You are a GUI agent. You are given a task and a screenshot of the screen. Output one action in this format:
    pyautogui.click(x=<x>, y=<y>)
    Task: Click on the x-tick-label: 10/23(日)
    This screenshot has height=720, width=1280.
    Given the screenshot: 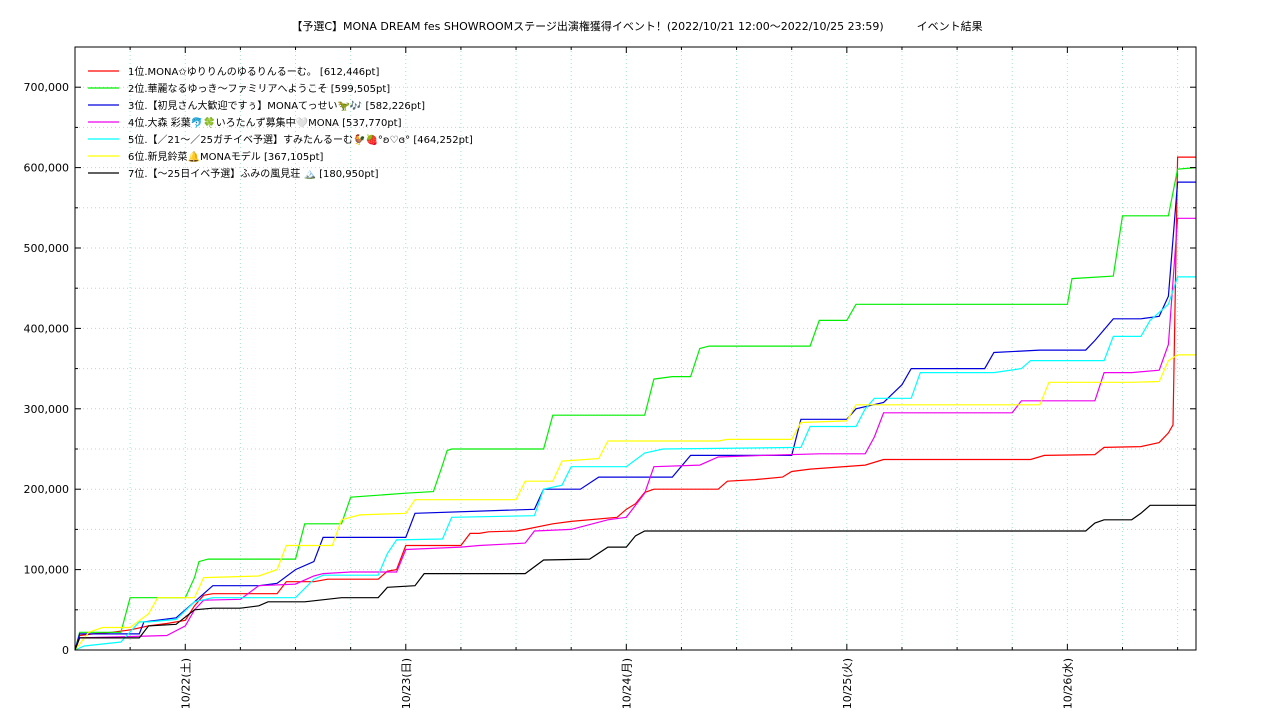 What is the action you would take?
    pyautogui.click(x=406, y=683)
    